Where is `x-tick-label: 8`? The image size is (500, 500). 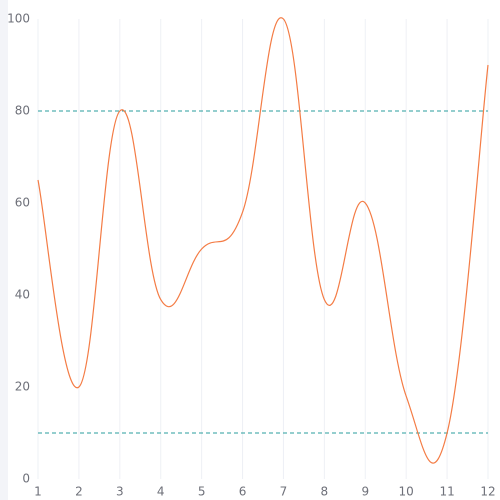
x-tick-label: 8 is located at coordinates (325, 492).